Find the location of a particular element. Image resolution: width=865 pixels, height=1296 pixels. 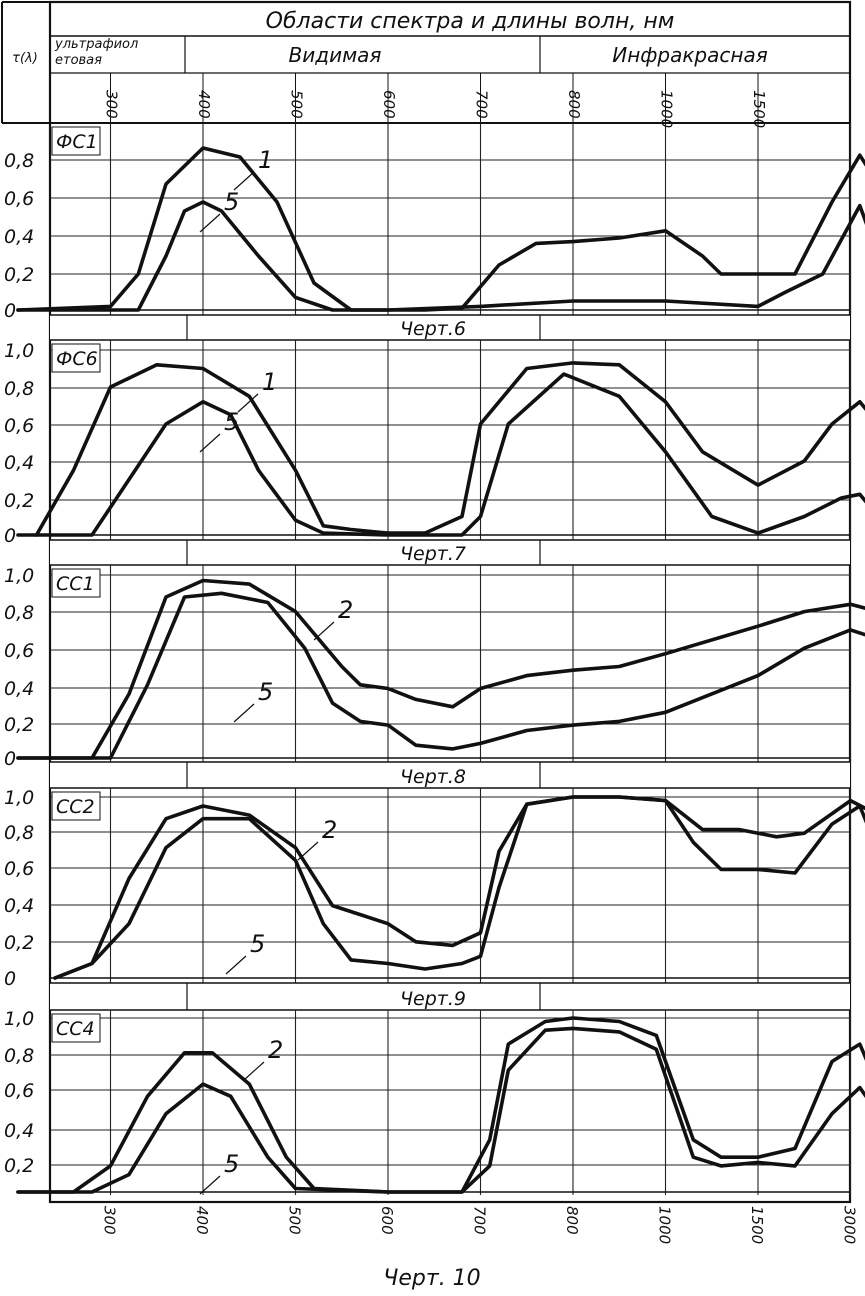

x-tick-label: 1500 is located at coordinates (757, 1225).